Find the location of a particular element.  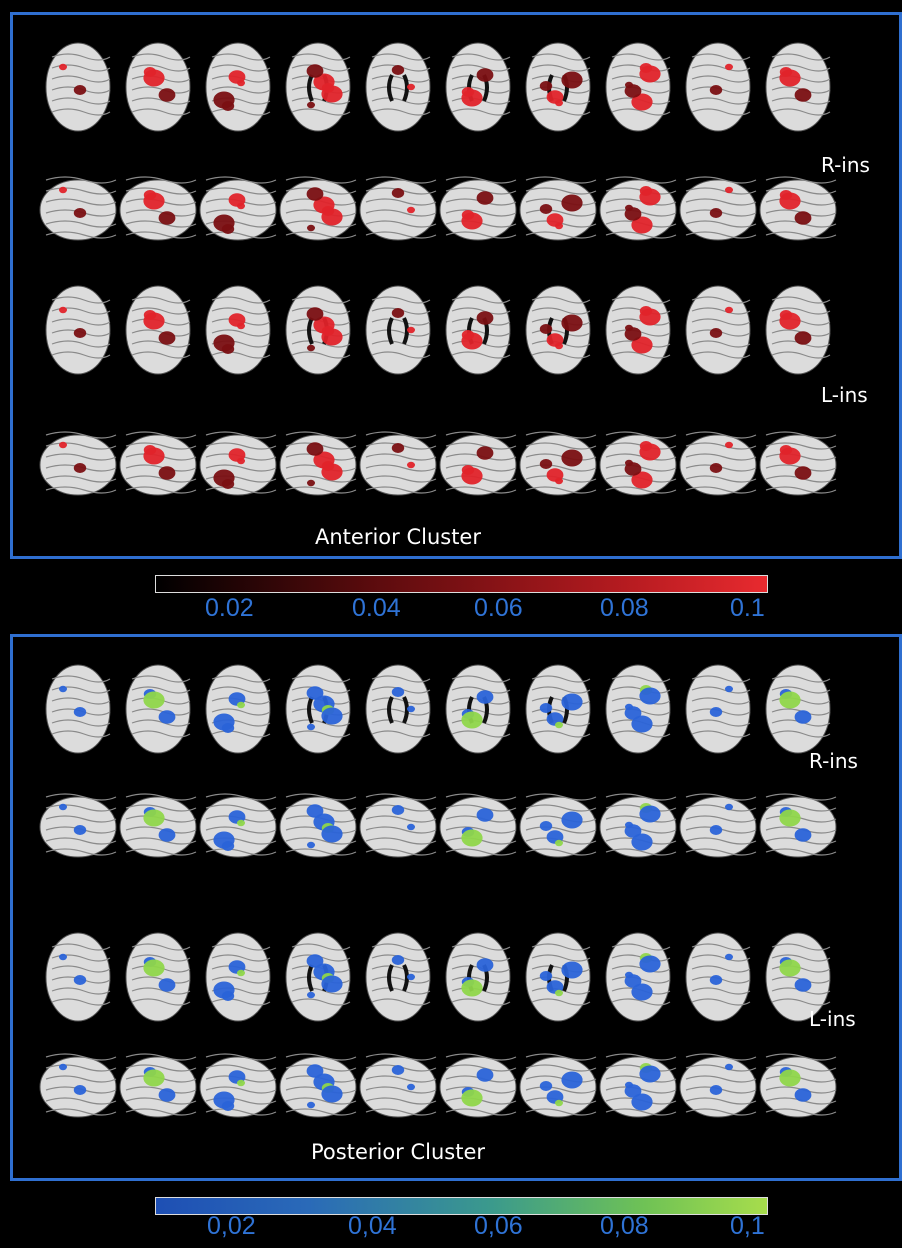

anterior-colorbar is located at coordinates (461, 584).